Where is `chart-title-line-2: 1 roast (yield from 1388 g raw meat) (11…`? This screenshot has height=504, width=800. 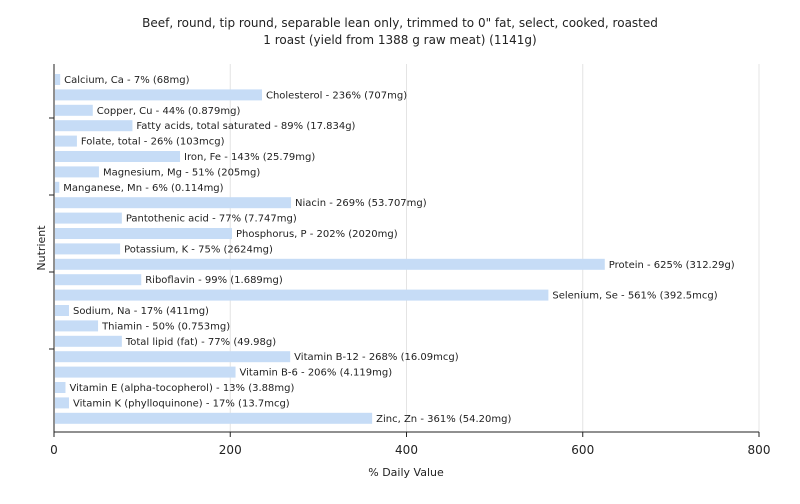 chart-title-line-2: 1 roast (yield from 1388 g raw meat) (11… is located at coordinates (399, 40).